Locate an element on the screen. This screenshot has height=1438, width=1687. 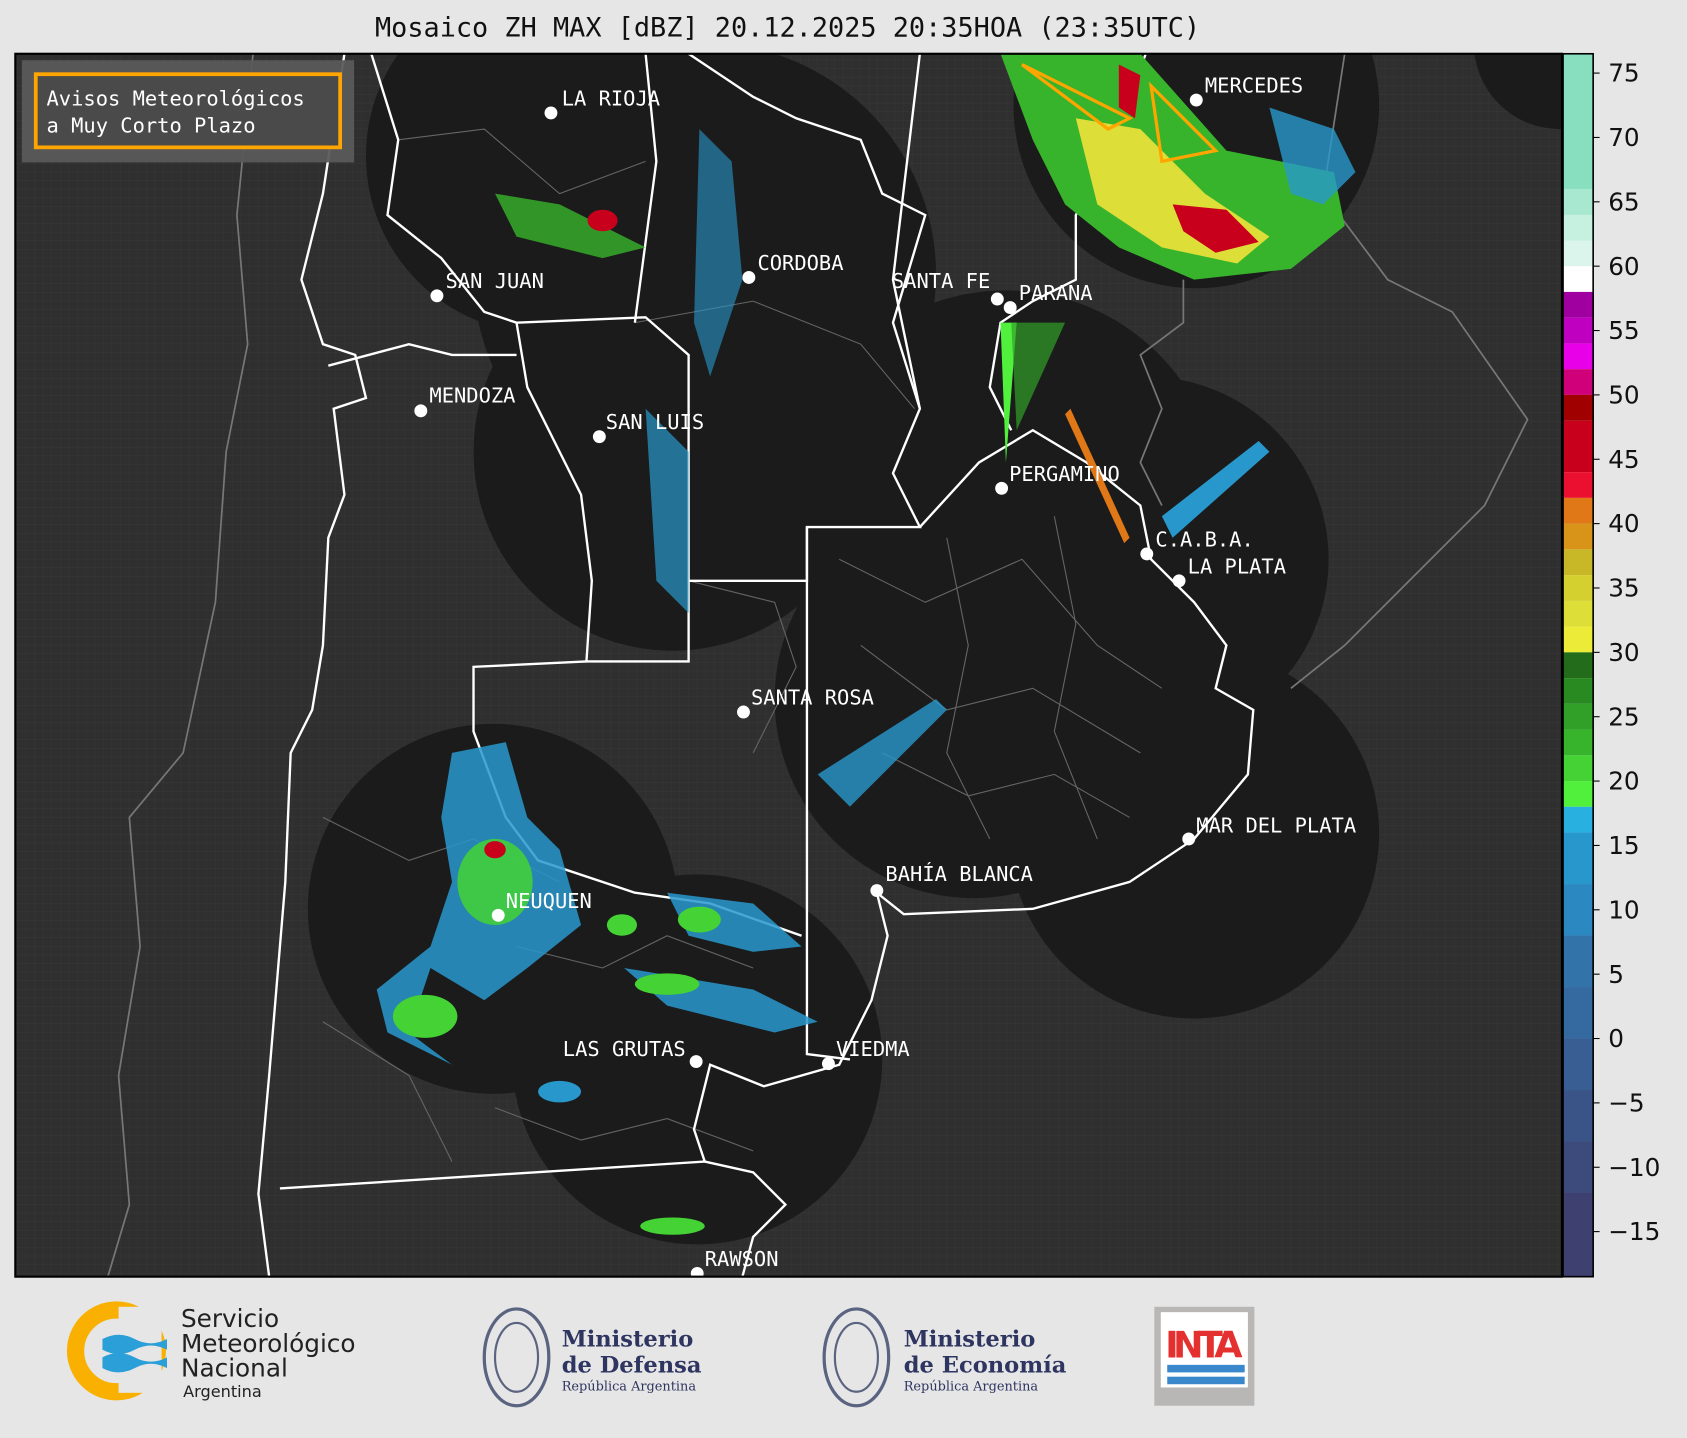
svg-text: de Economía is located at coordinates (985, 1365).